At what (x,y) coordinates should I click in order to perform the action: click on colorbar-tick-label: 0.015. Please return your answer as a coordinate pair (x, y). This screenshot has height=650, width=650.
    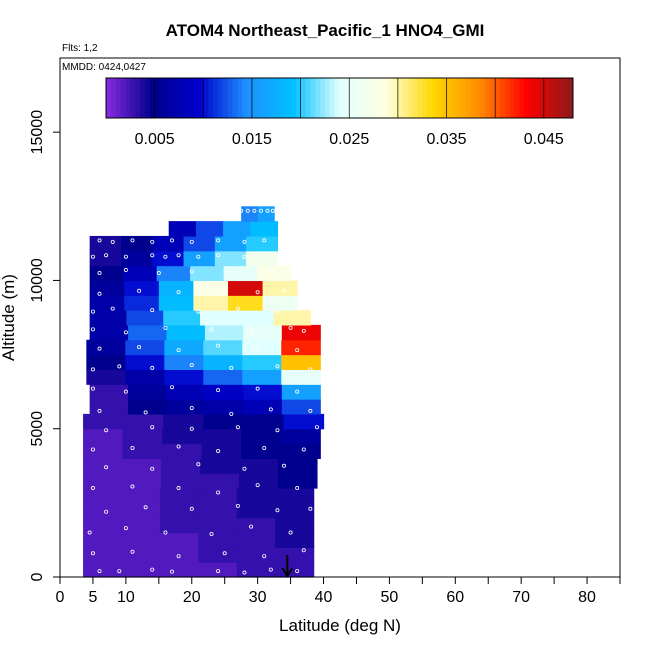
    Looking at the image, I should click on (252, 139).